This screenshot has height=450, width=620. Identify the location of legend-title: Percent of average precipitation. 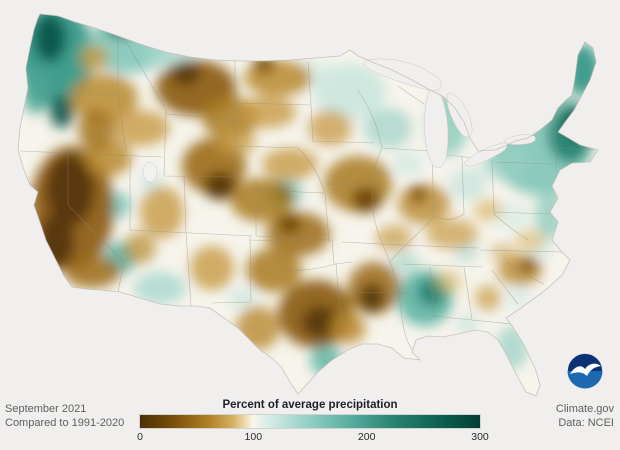
(310, 405).